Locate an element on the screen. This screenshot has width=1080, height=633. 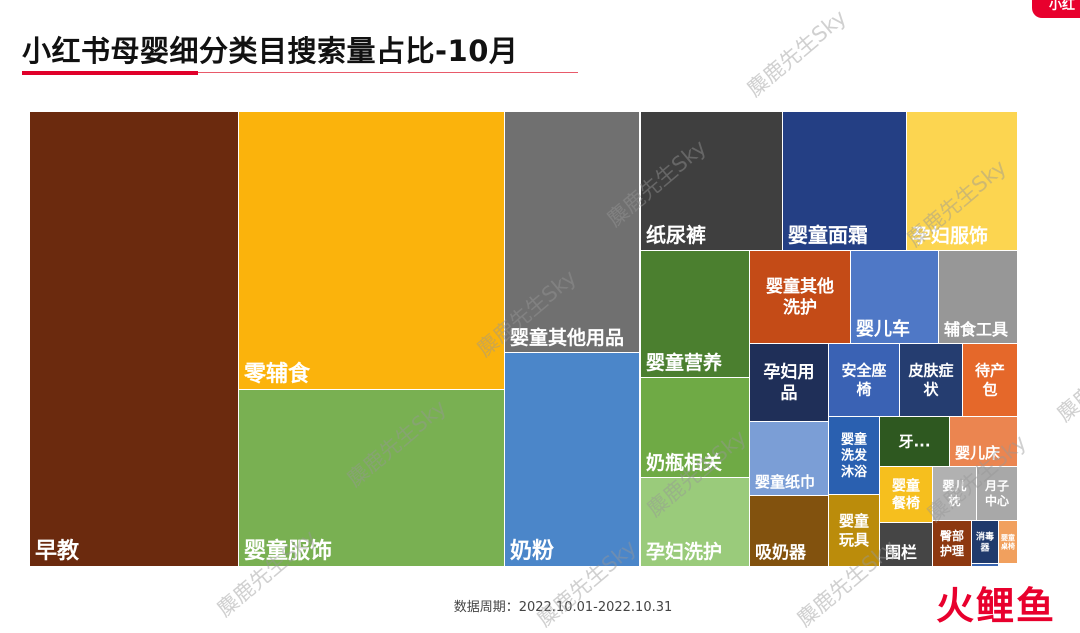
treemap-cell-label: 婴儿枕 is located at coordinates (954, 493).